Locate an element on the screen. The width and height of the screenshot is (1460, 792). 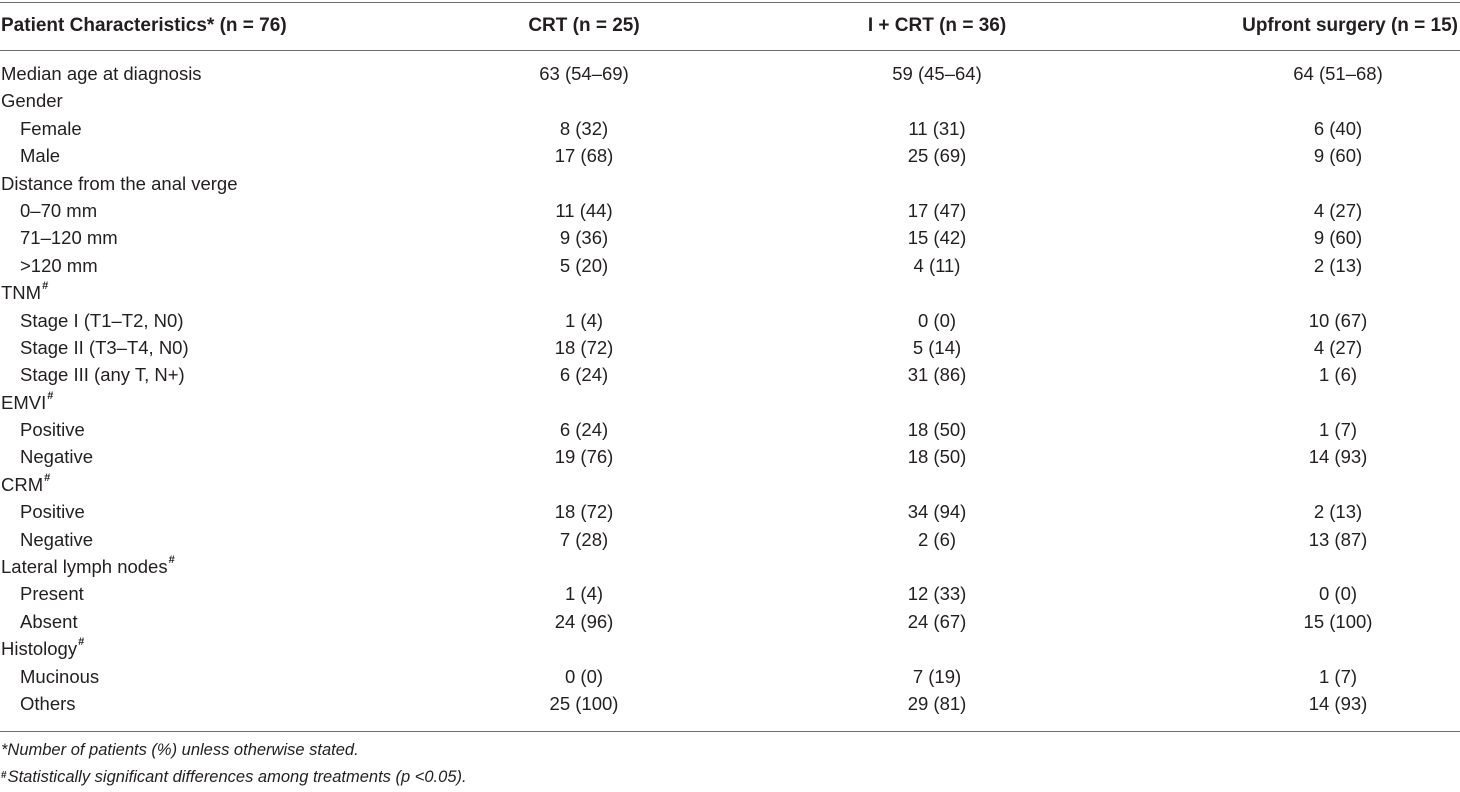
row-label: Negative is located at coordinates (57, 457).